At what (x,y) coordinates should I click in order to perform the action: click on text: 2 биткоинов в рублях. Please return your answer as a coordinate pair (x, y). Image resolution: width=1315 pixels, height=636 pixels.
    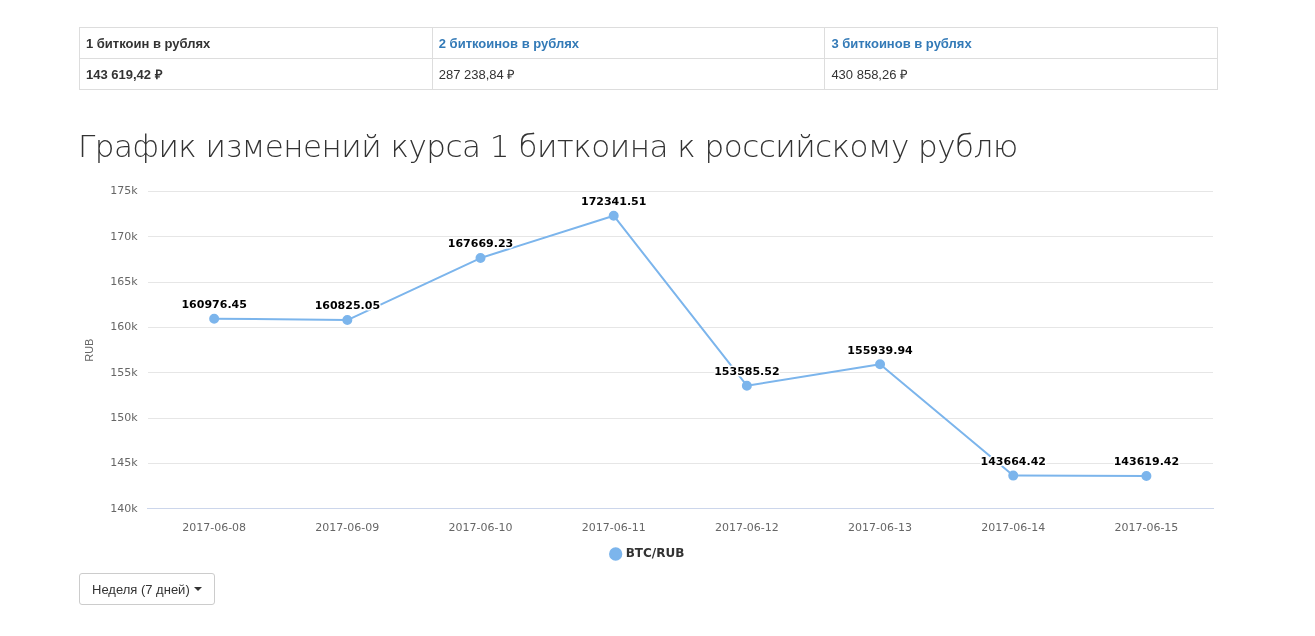
    Looking at the image, I should click on (628, 43).